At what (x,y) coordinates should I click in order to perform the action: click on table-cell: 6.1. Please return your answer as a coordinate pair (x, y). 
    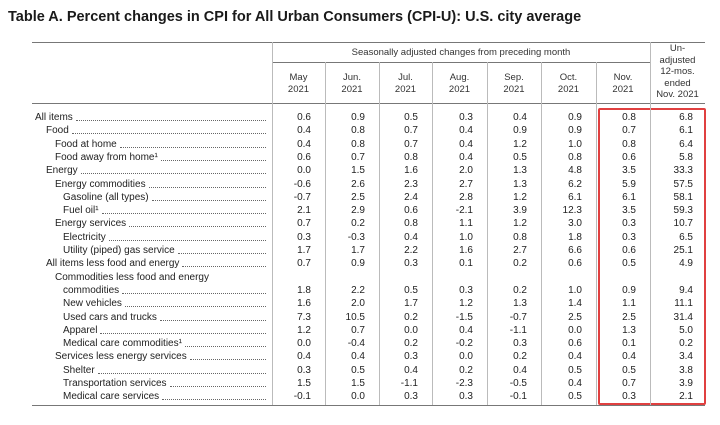
    Looking at the image, I should click on (686, 131).